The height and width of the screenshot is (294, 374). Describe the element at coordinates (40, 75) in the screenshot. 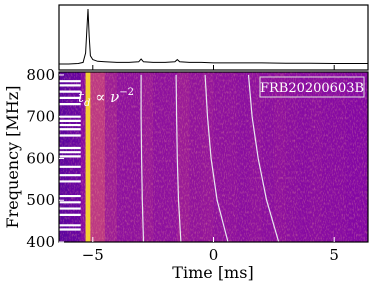

I see `y-tick-label: 800` at that location.